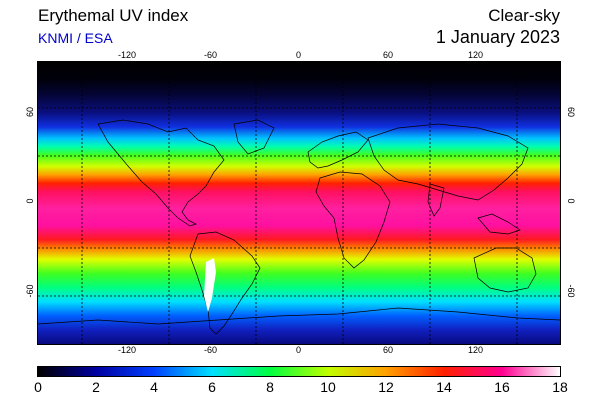 The height and width of the screenshot is (400, 600). What do you see at coordinates (299, 350) in the screenshot?
I see `lon-tick-bottom-0: 0` at bounding box center [299, 350].